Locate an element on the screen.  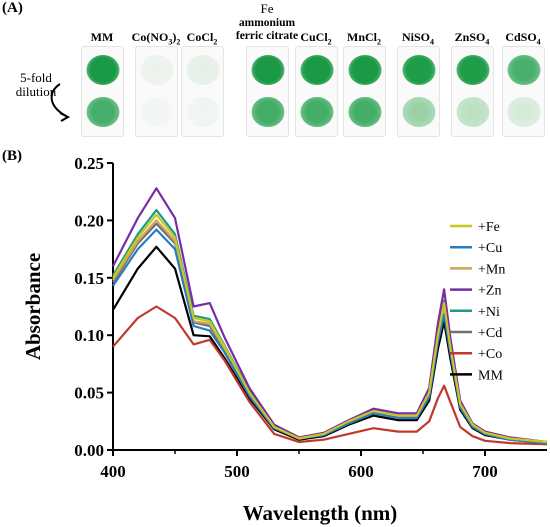
strain-label: CdSO4 is located at coordinates (523, 38).